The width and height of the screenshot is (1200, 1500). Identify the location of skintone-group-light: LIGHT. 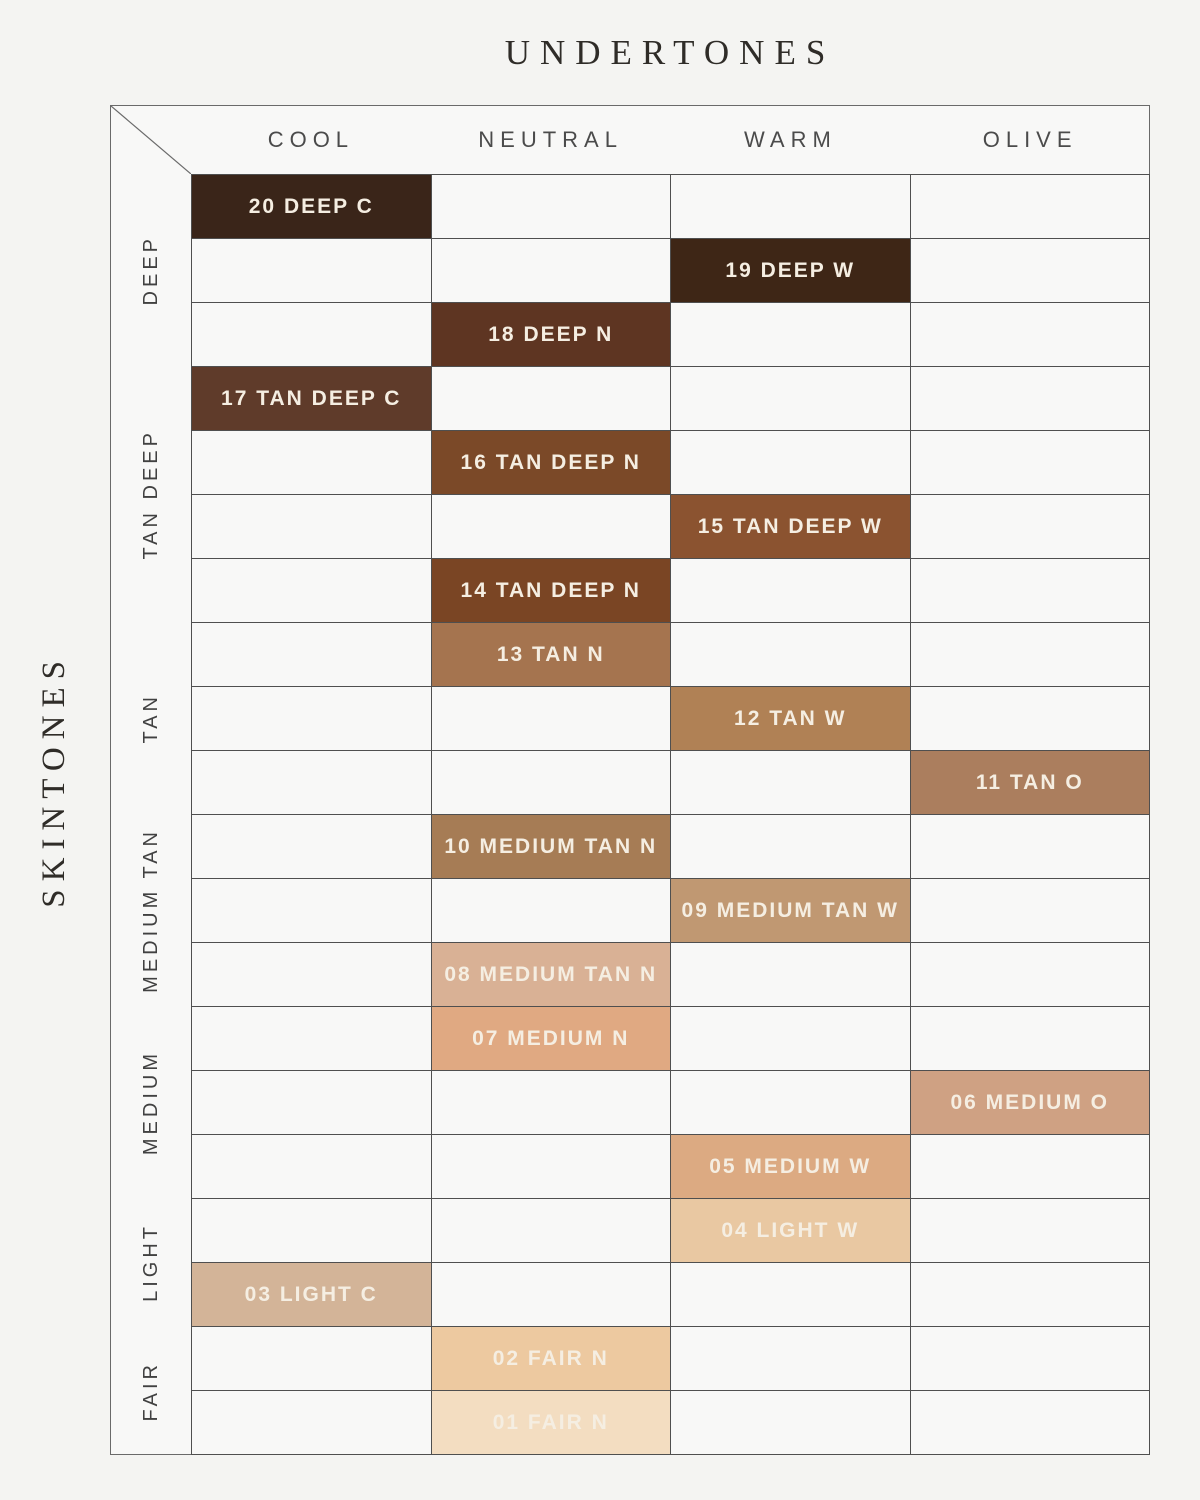
(151, 1263).